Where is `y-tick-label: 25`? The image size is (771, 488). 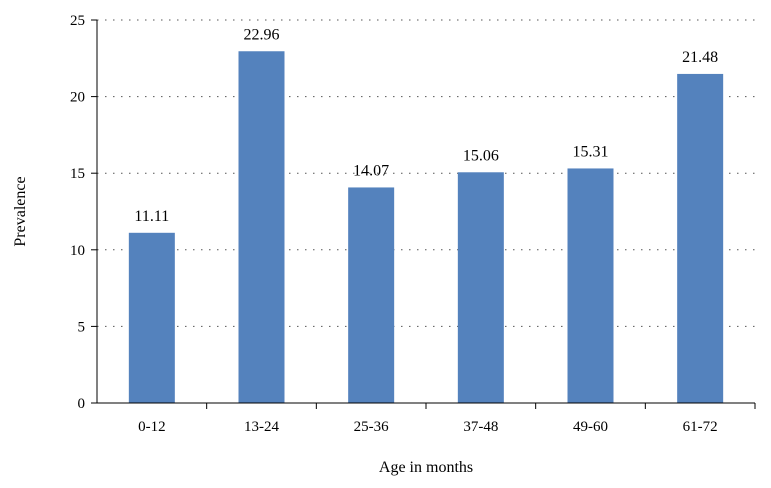
y-tick-label: 25 is located at coordinates (77, 21).